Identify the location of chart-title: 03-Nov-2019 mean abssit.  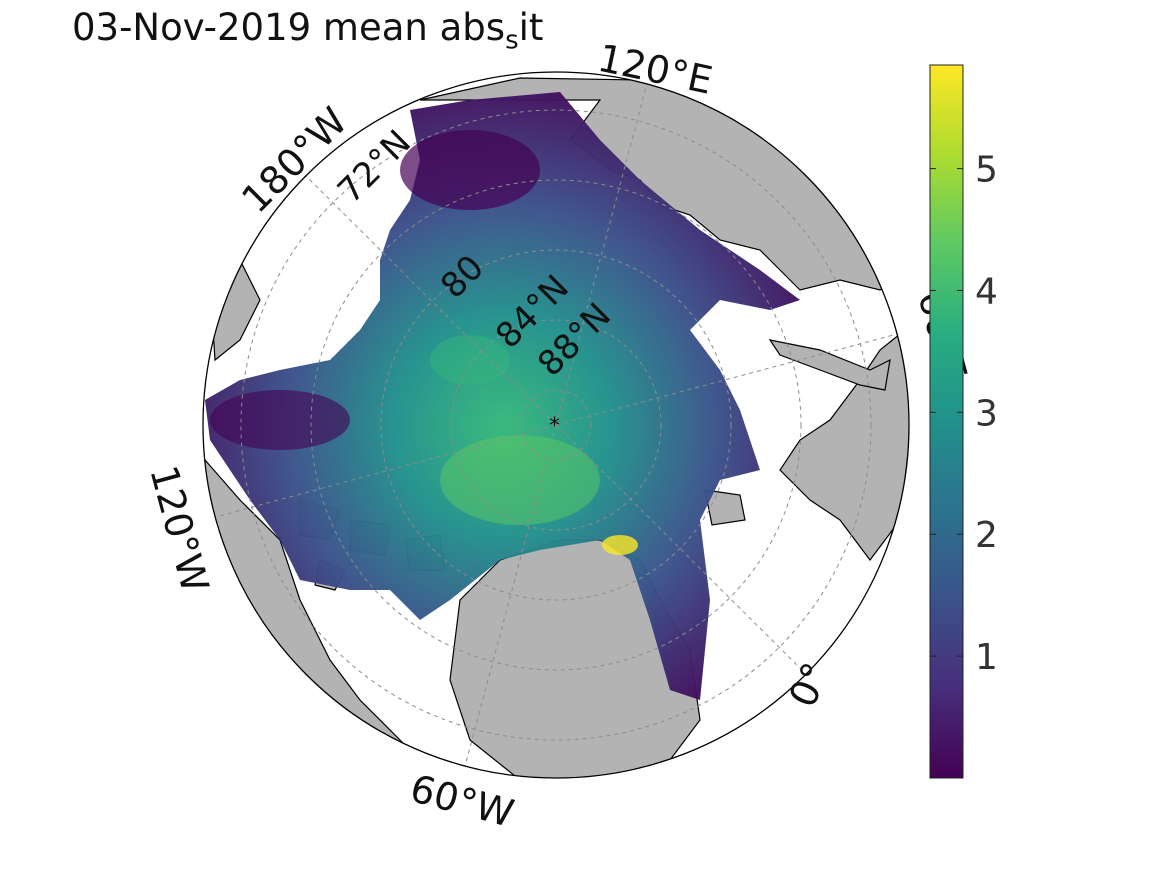
(308, 31).